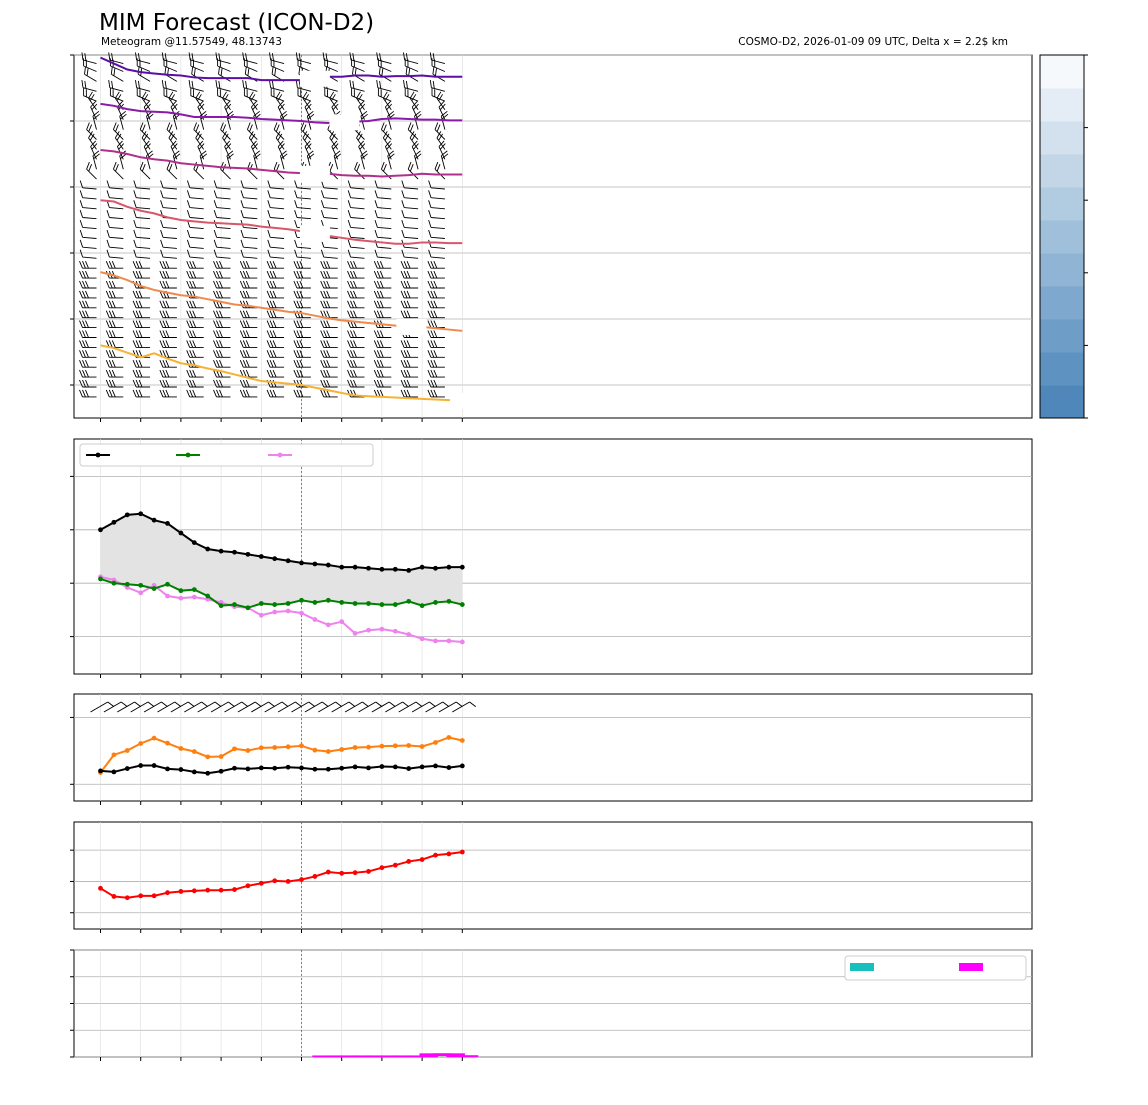 This screenshot has width=1148, height=1105. What do you see at coordinates (553, 875) in the screenshot?
I see `mslp-panel-frame` at bounding box center [553, 875].